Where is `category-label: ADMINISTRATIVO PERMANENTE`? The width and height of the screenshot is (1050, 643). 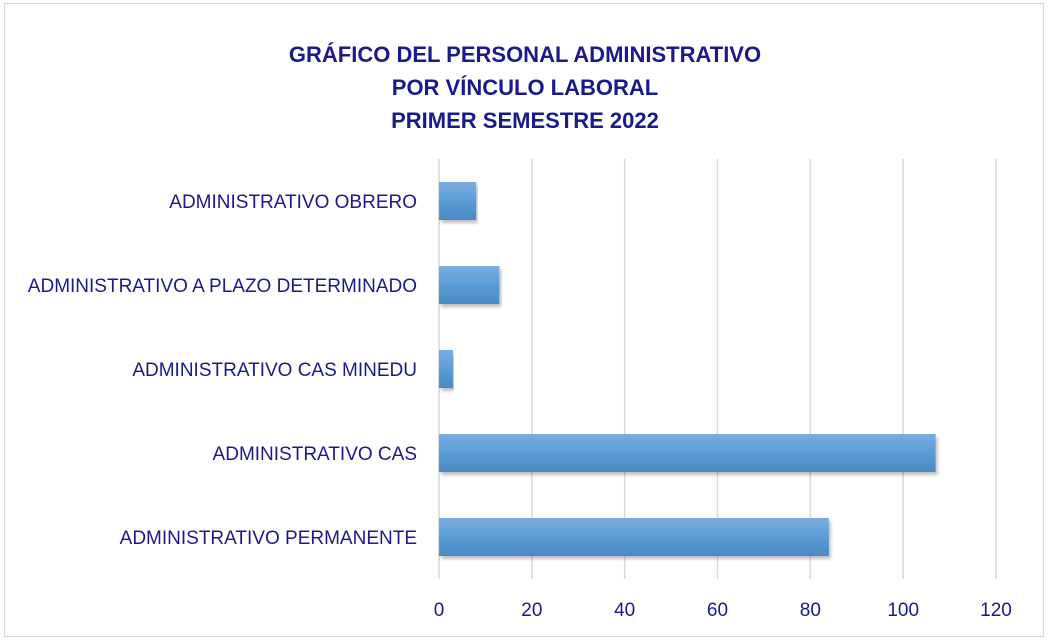 category-label: ADMINISTRATIVO PERMANENTE is located at coordinates (268, 538).